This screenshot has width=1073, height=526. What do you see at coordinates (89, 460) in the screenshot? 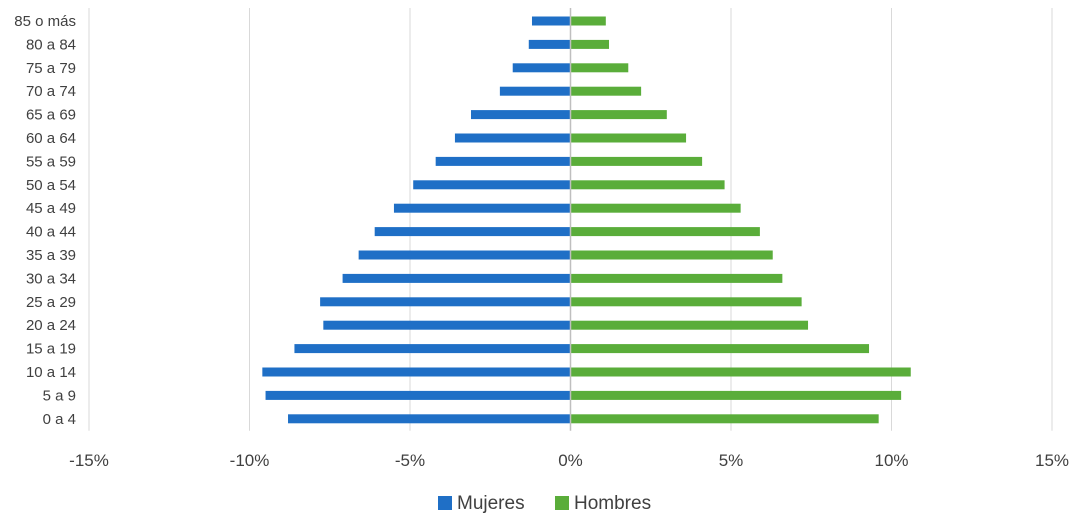
I see `x-tick-label-0: -15%` at bounding box center [89, 460].